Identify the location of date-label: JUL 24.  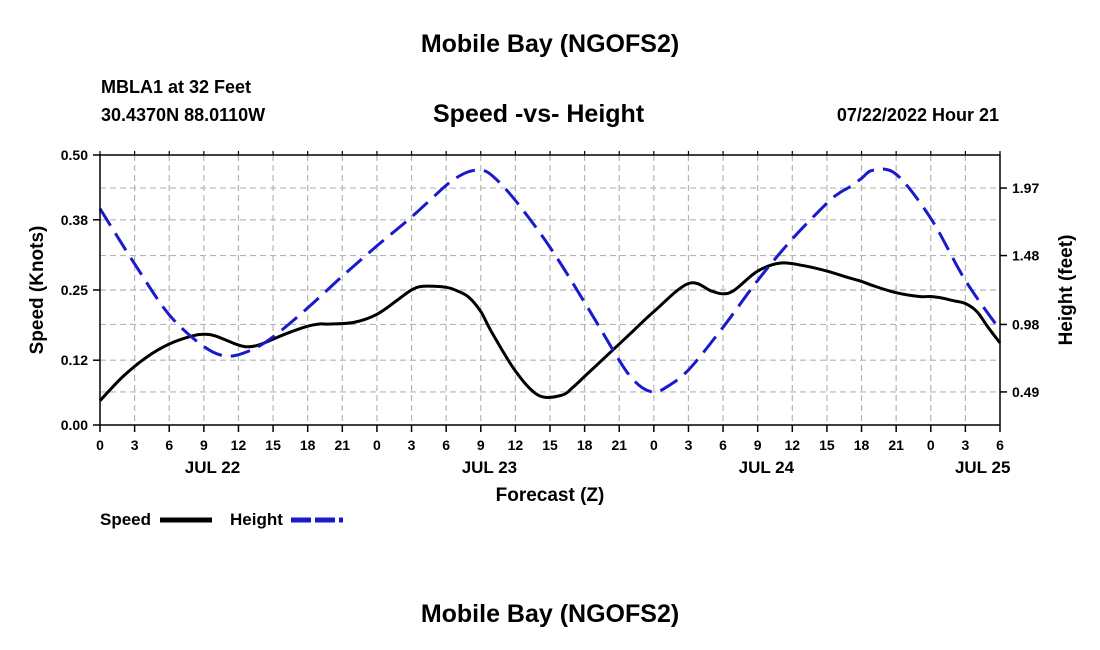
(767, 467).